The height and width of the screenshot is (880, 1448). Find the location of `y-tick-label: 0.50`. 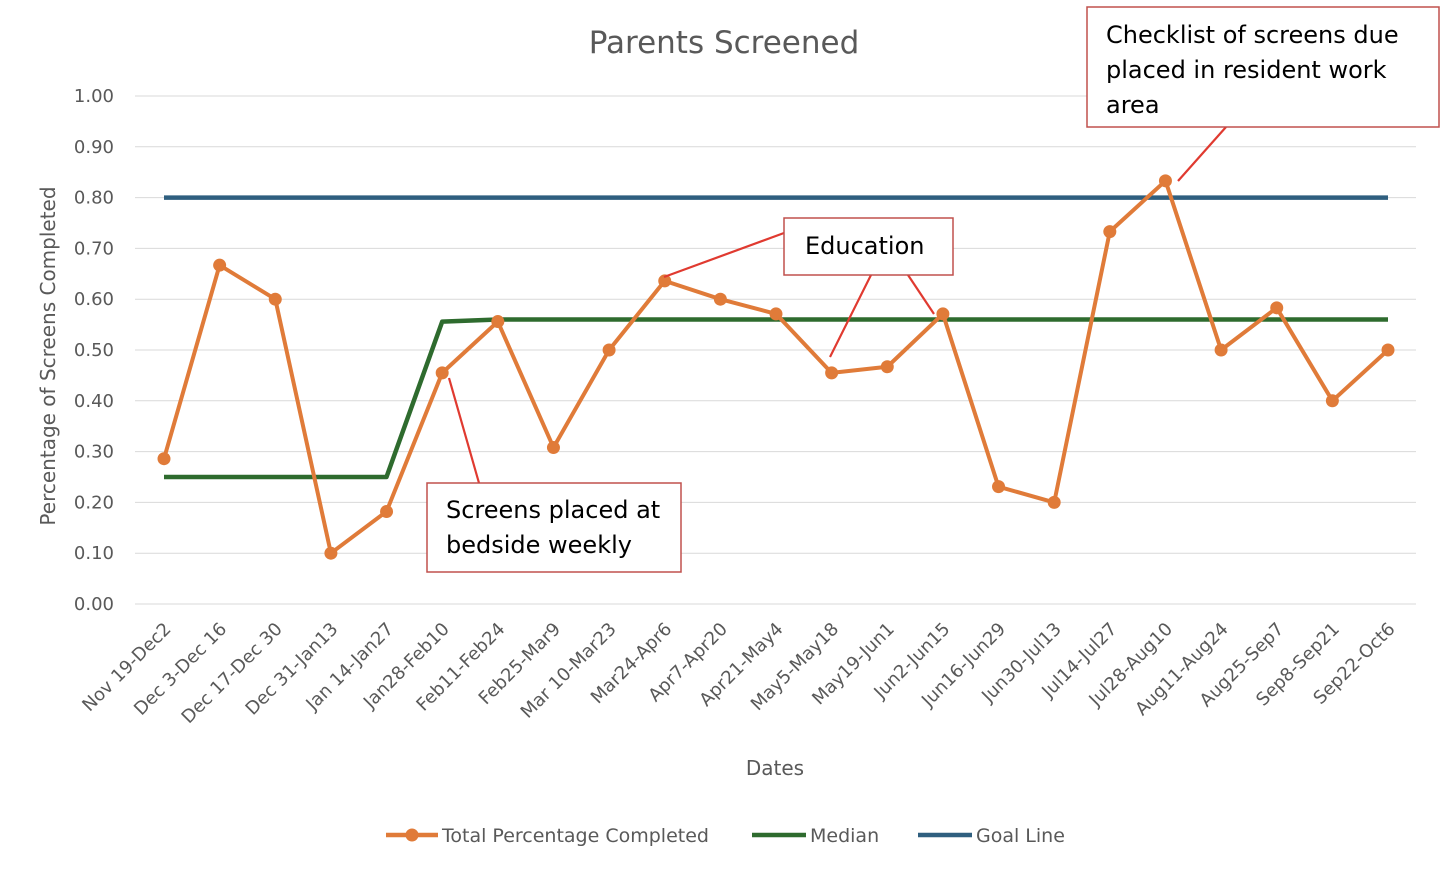

y-tick-label: 0.50 is located at coordinates (94, 350).